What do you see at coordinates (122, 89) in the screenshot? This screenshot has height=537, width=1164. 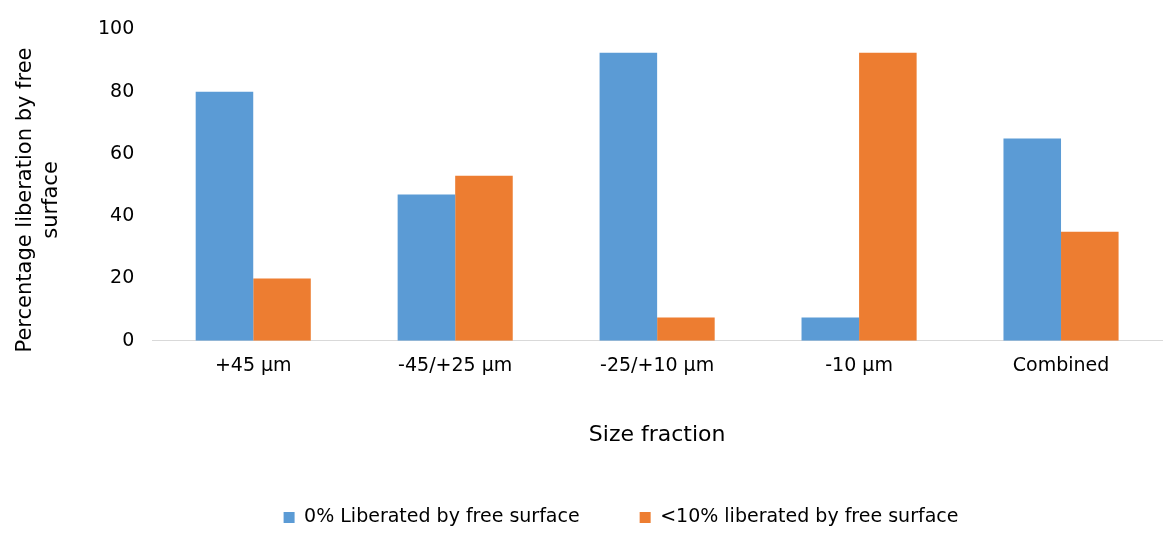 I see `y-tick-label: 80` at bounding box center [122, 89].